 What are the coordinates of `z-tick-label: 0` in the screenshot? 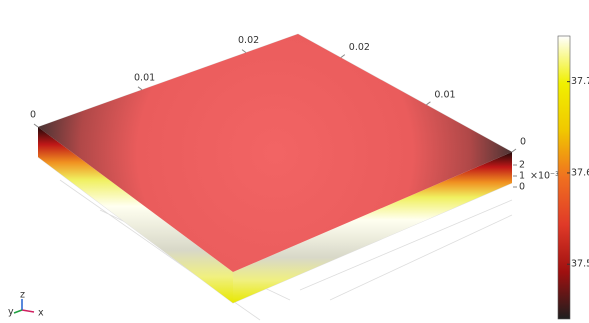 It's located at (522, 187).